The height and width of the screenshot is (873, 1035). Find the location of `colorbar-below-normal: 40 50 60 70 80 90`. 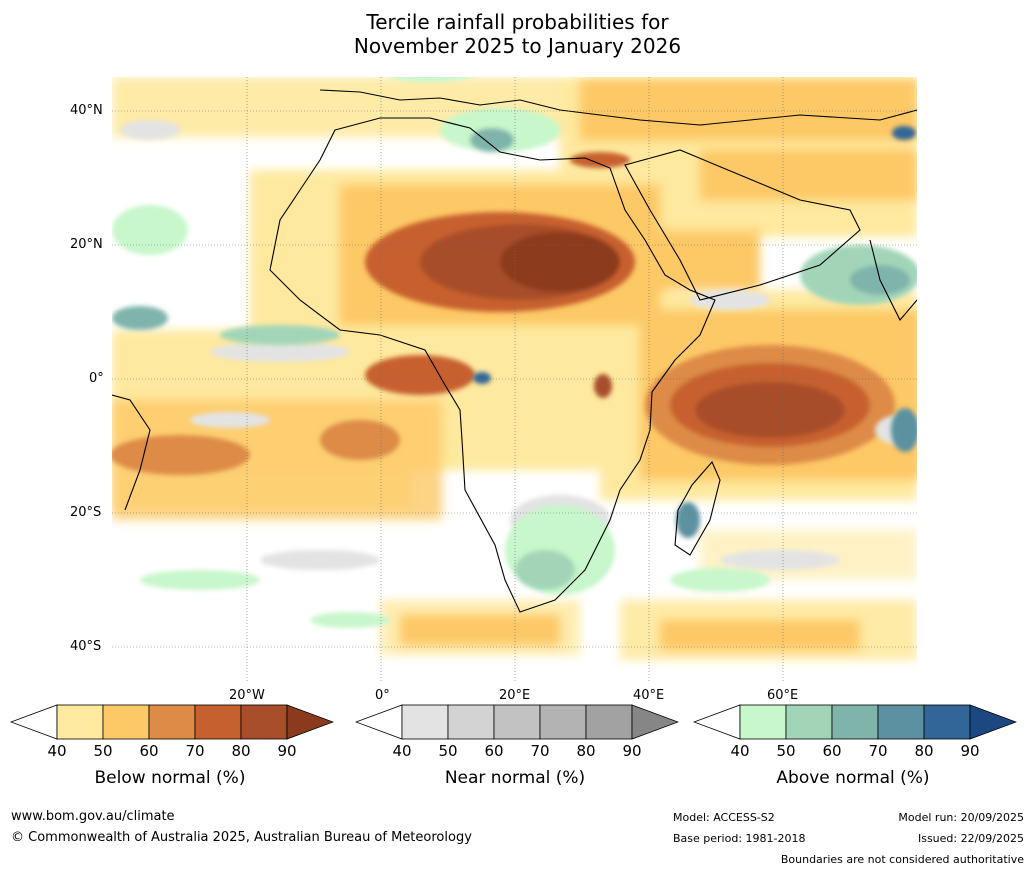

colorbar-below-normal: 40 50 60 70 80 90 is located at coordinates (172, 732).